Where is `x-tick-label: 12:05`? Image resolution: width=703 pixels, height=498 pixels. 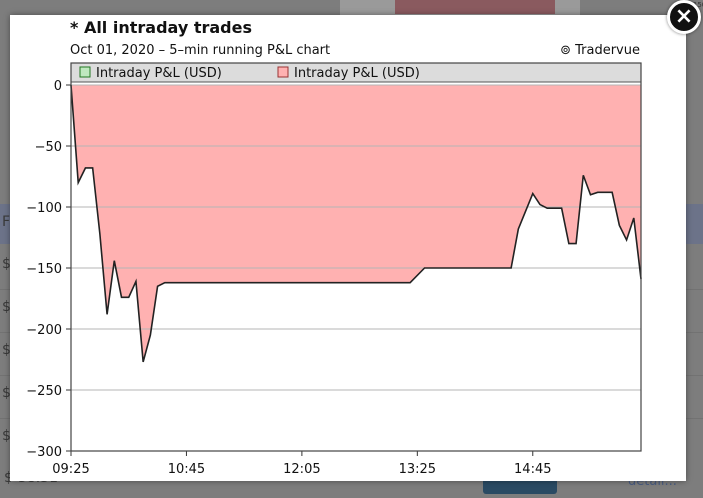
x-tick-label: 12:05 is located at coordinates (301, 469).